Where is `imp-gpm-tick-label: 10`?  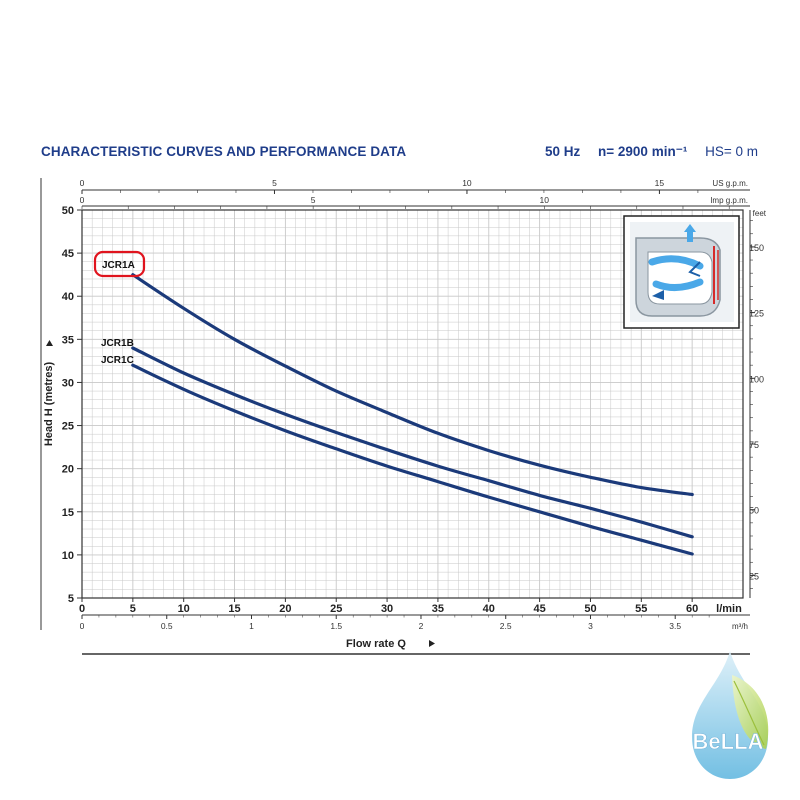
imp-gpm-tick-label: 10 is located at coordinates (545, 200).